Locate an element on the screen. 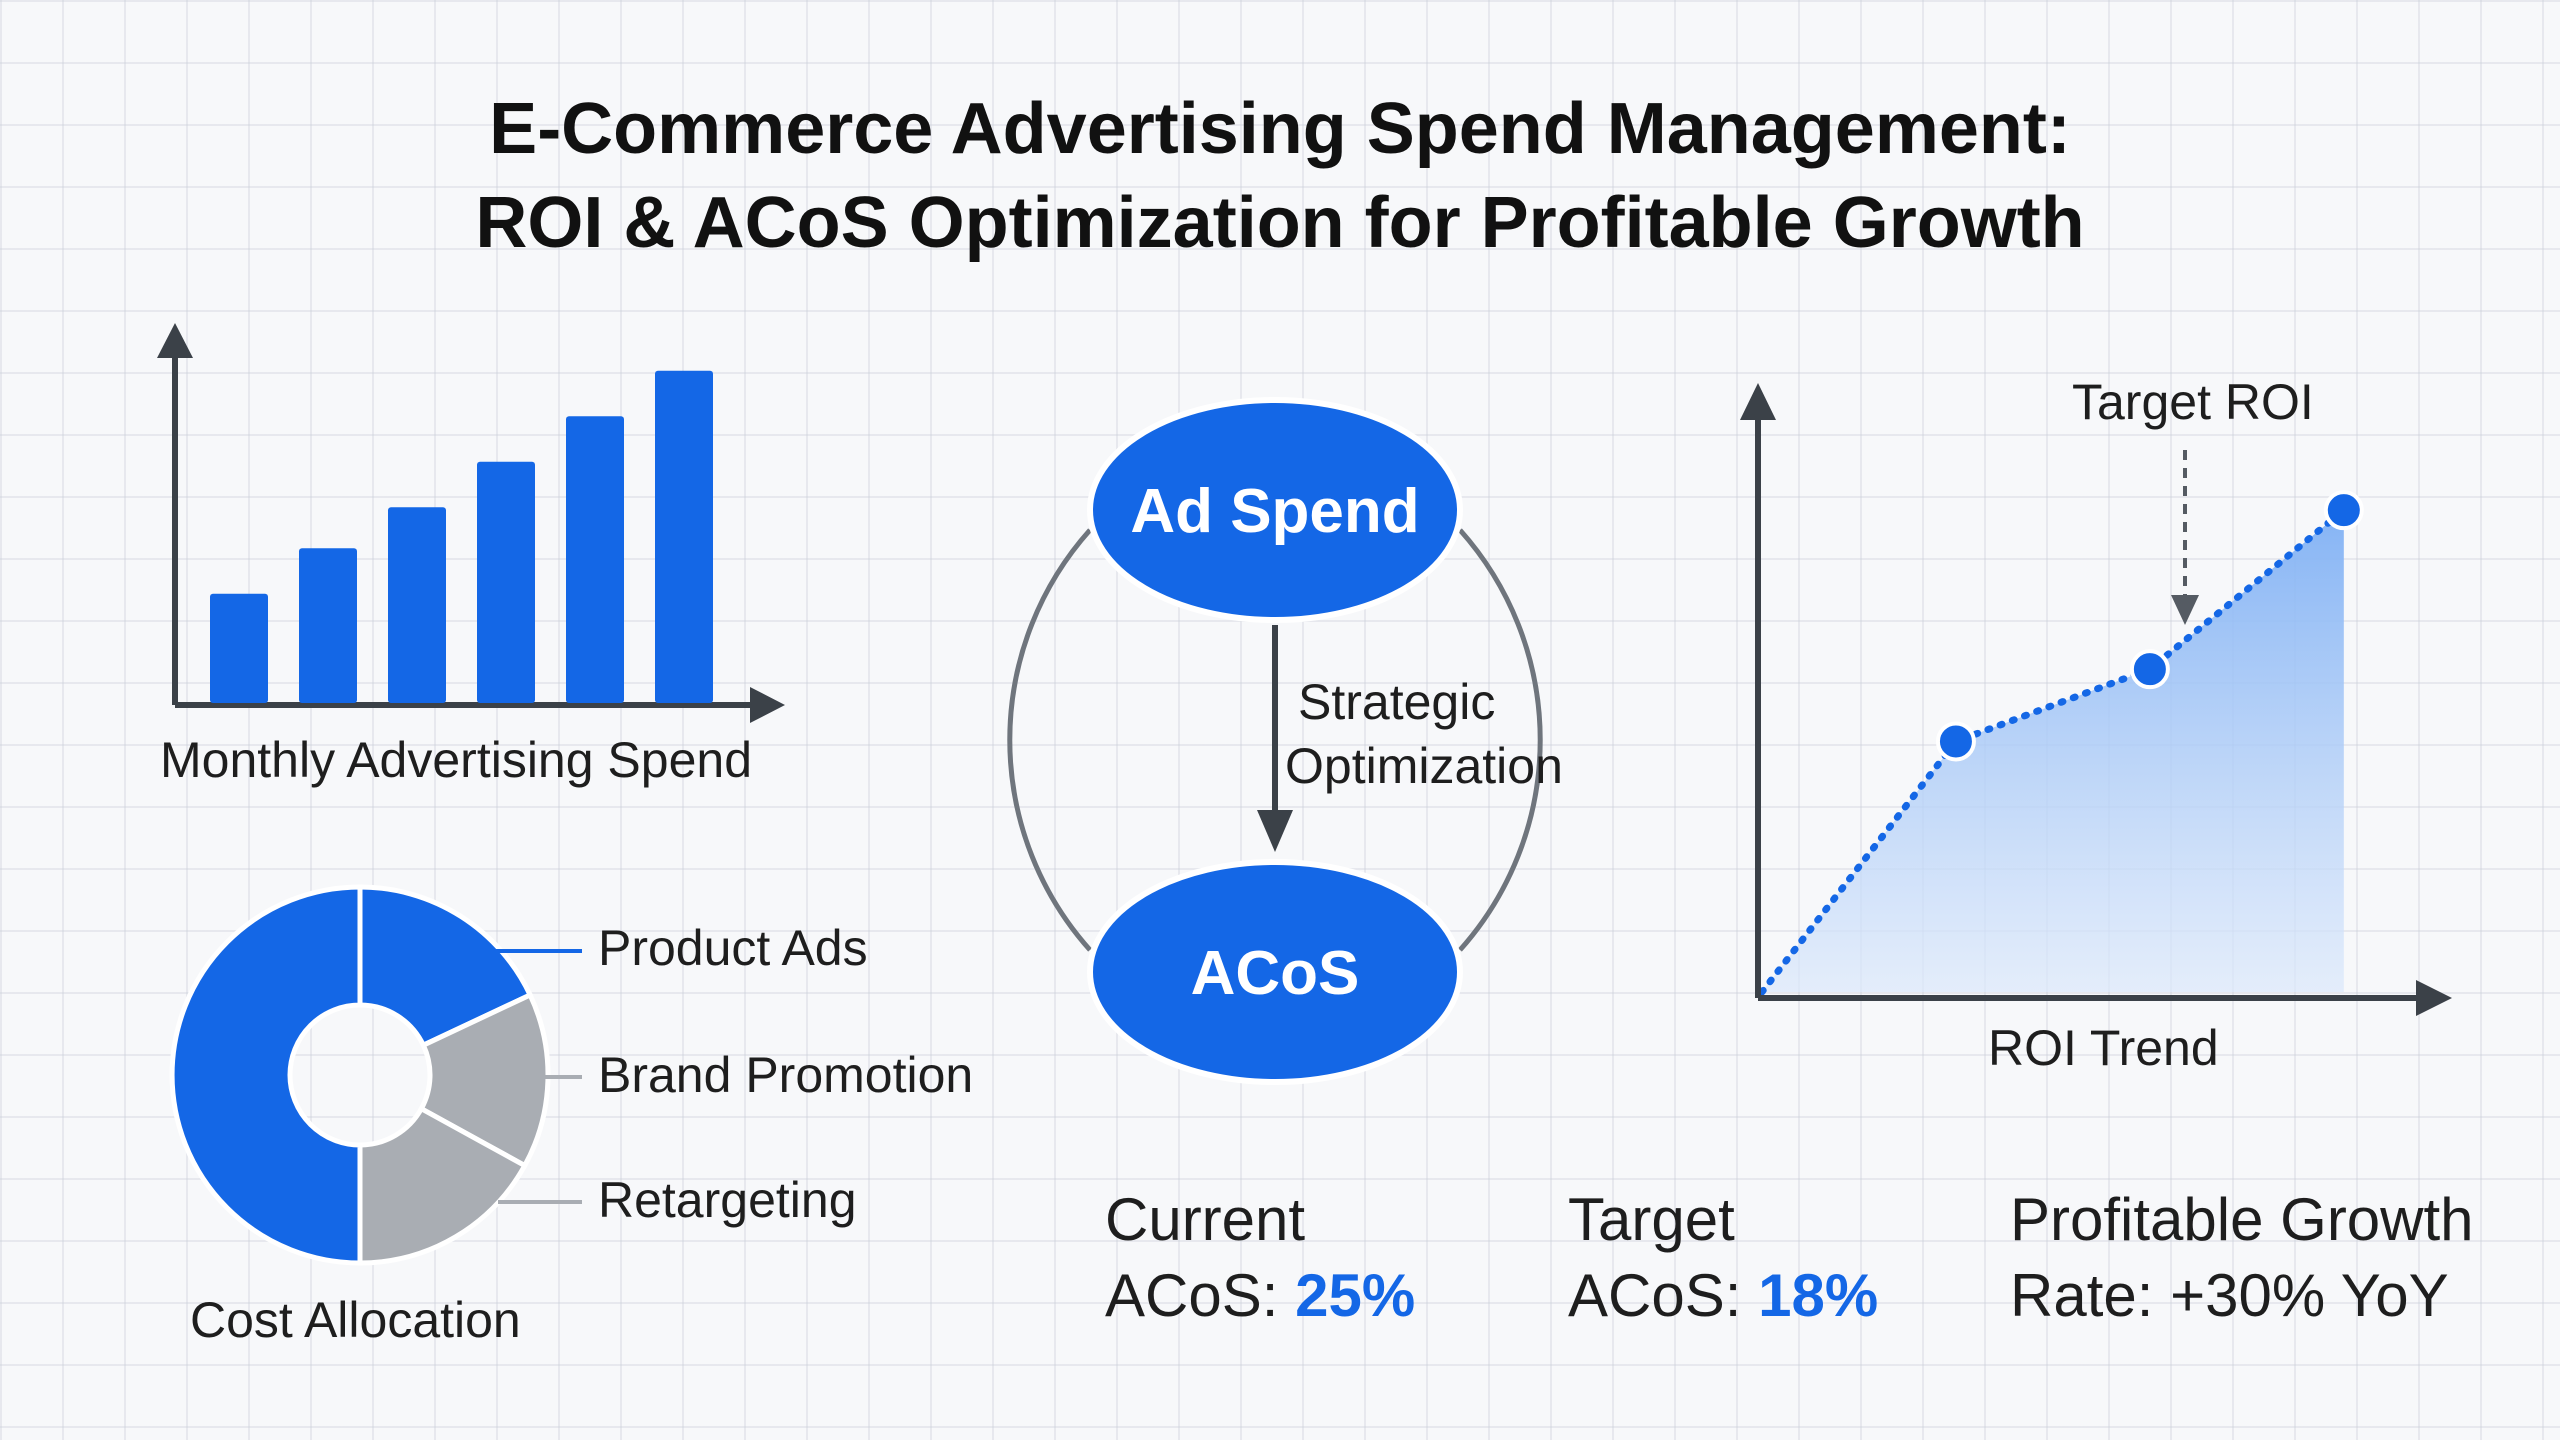 The width and height of the screenshot is (2560, 1440). acos-node-label: ACoS is located at coordinates (1275, 973).